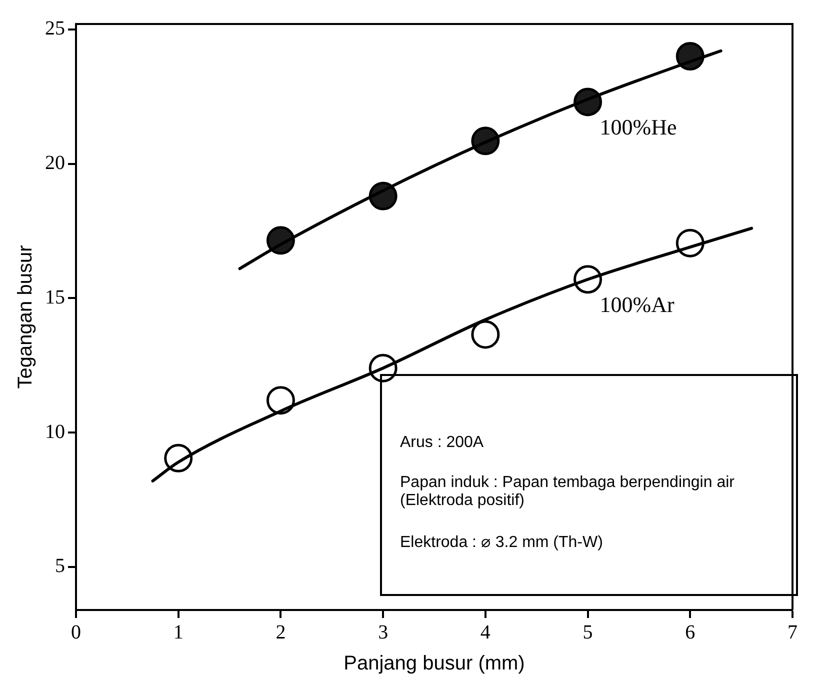 Image resolution: width=817 pixels, height=692 pixels. What do you see at coordinates (55, 297) in the screenshot?
I see `y-tick-label: 15` at bounding box center [55, 297].